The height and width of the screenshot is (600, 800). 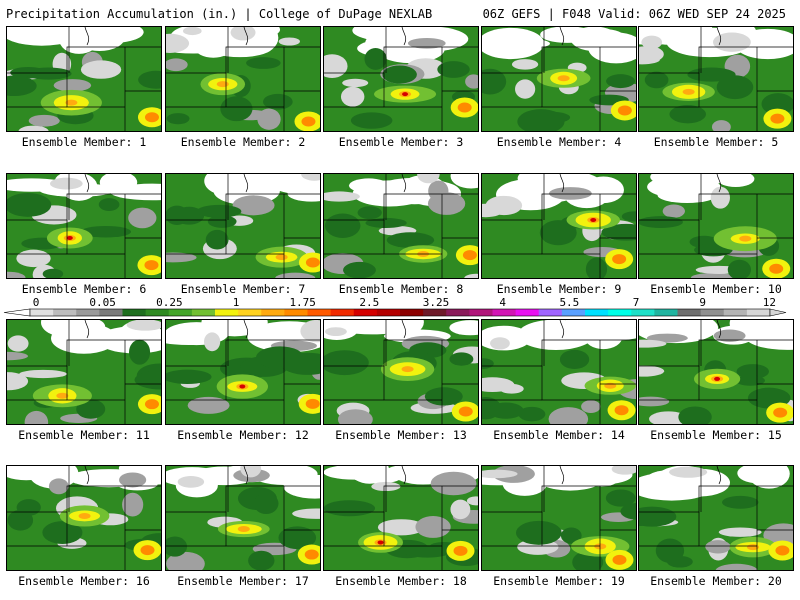 I want to click on colorbar-tick-label: 3.25, so click(x=436, y=302).